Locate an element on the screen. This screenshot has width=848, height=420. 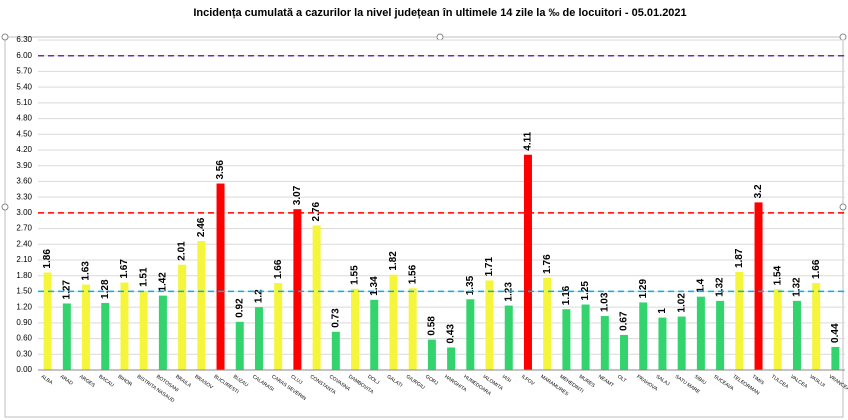
value-label: 1.29 is located at coordinates (643, 289).